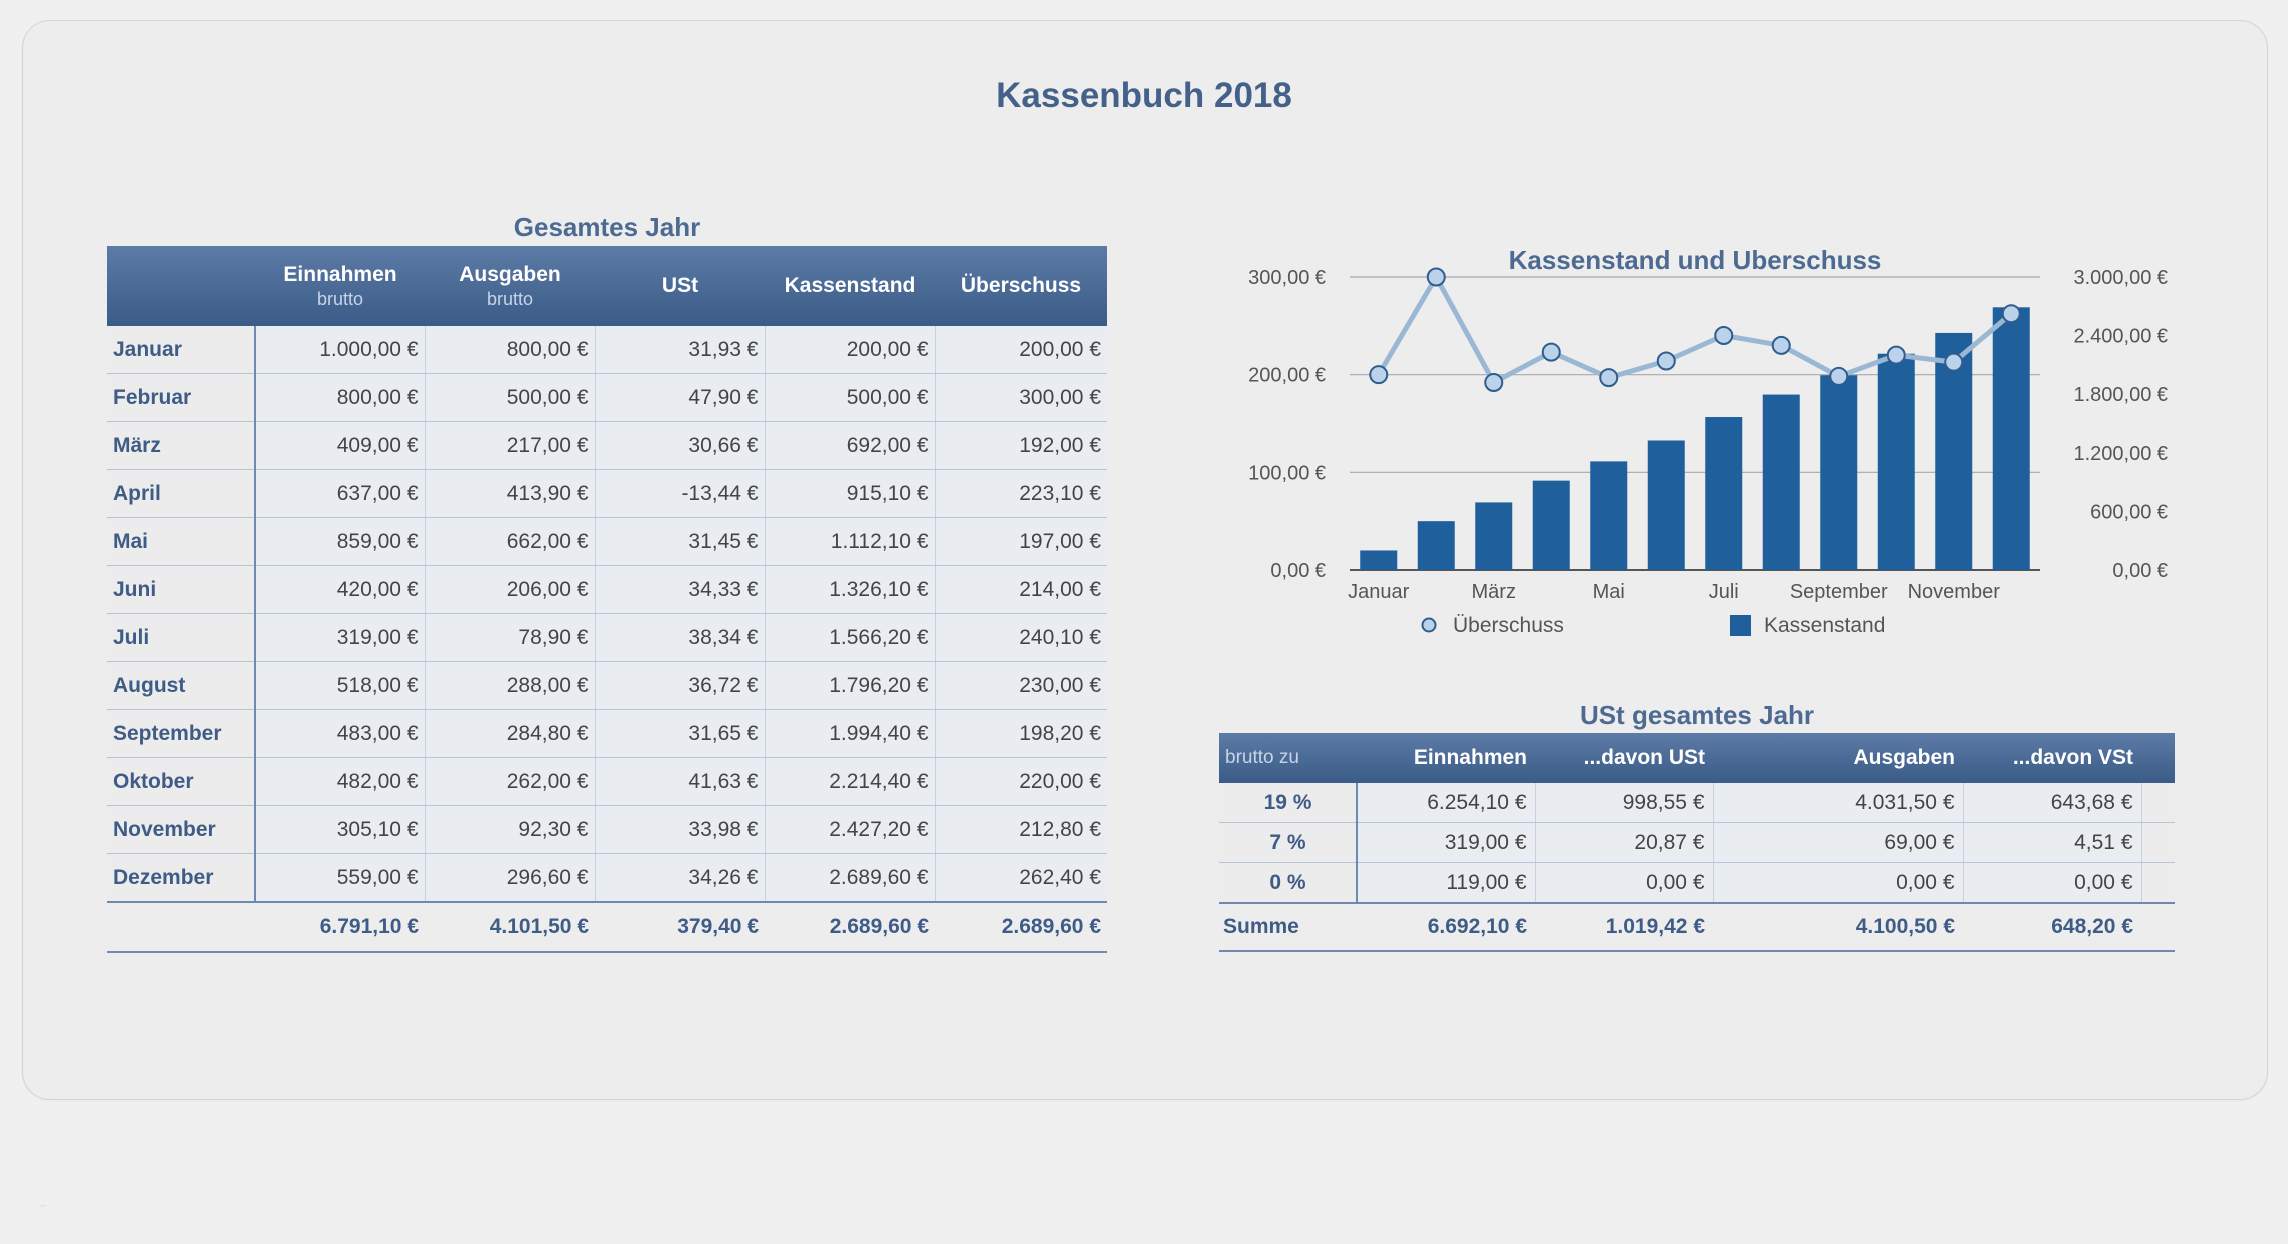 The image size is (2288, 1244). I want to click on ueberschuss-cell: 262,40 €, so click(1020, 878).